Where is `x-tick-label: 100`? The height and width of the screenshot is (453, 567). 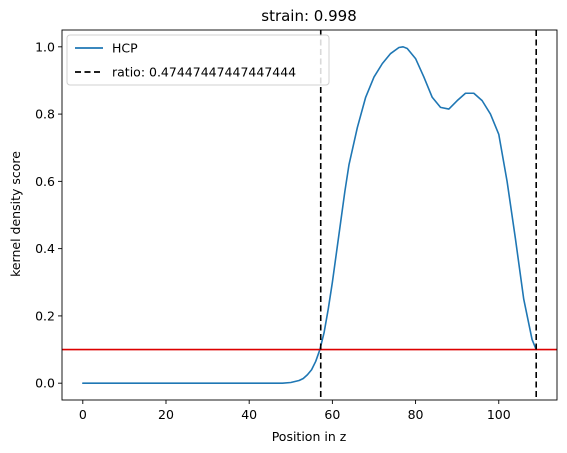
x-tick-label: 100 is located at coordinates (499, 414).